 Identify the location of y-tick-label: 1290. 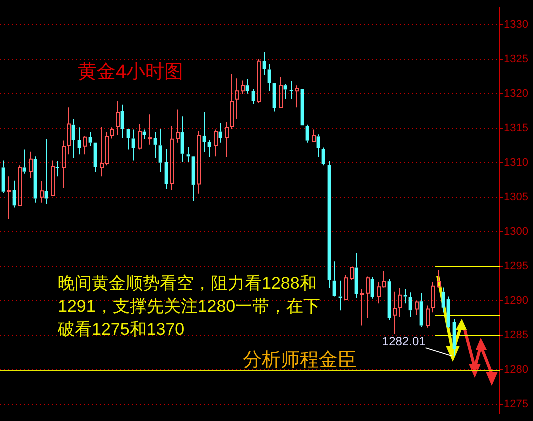
(516, 300).